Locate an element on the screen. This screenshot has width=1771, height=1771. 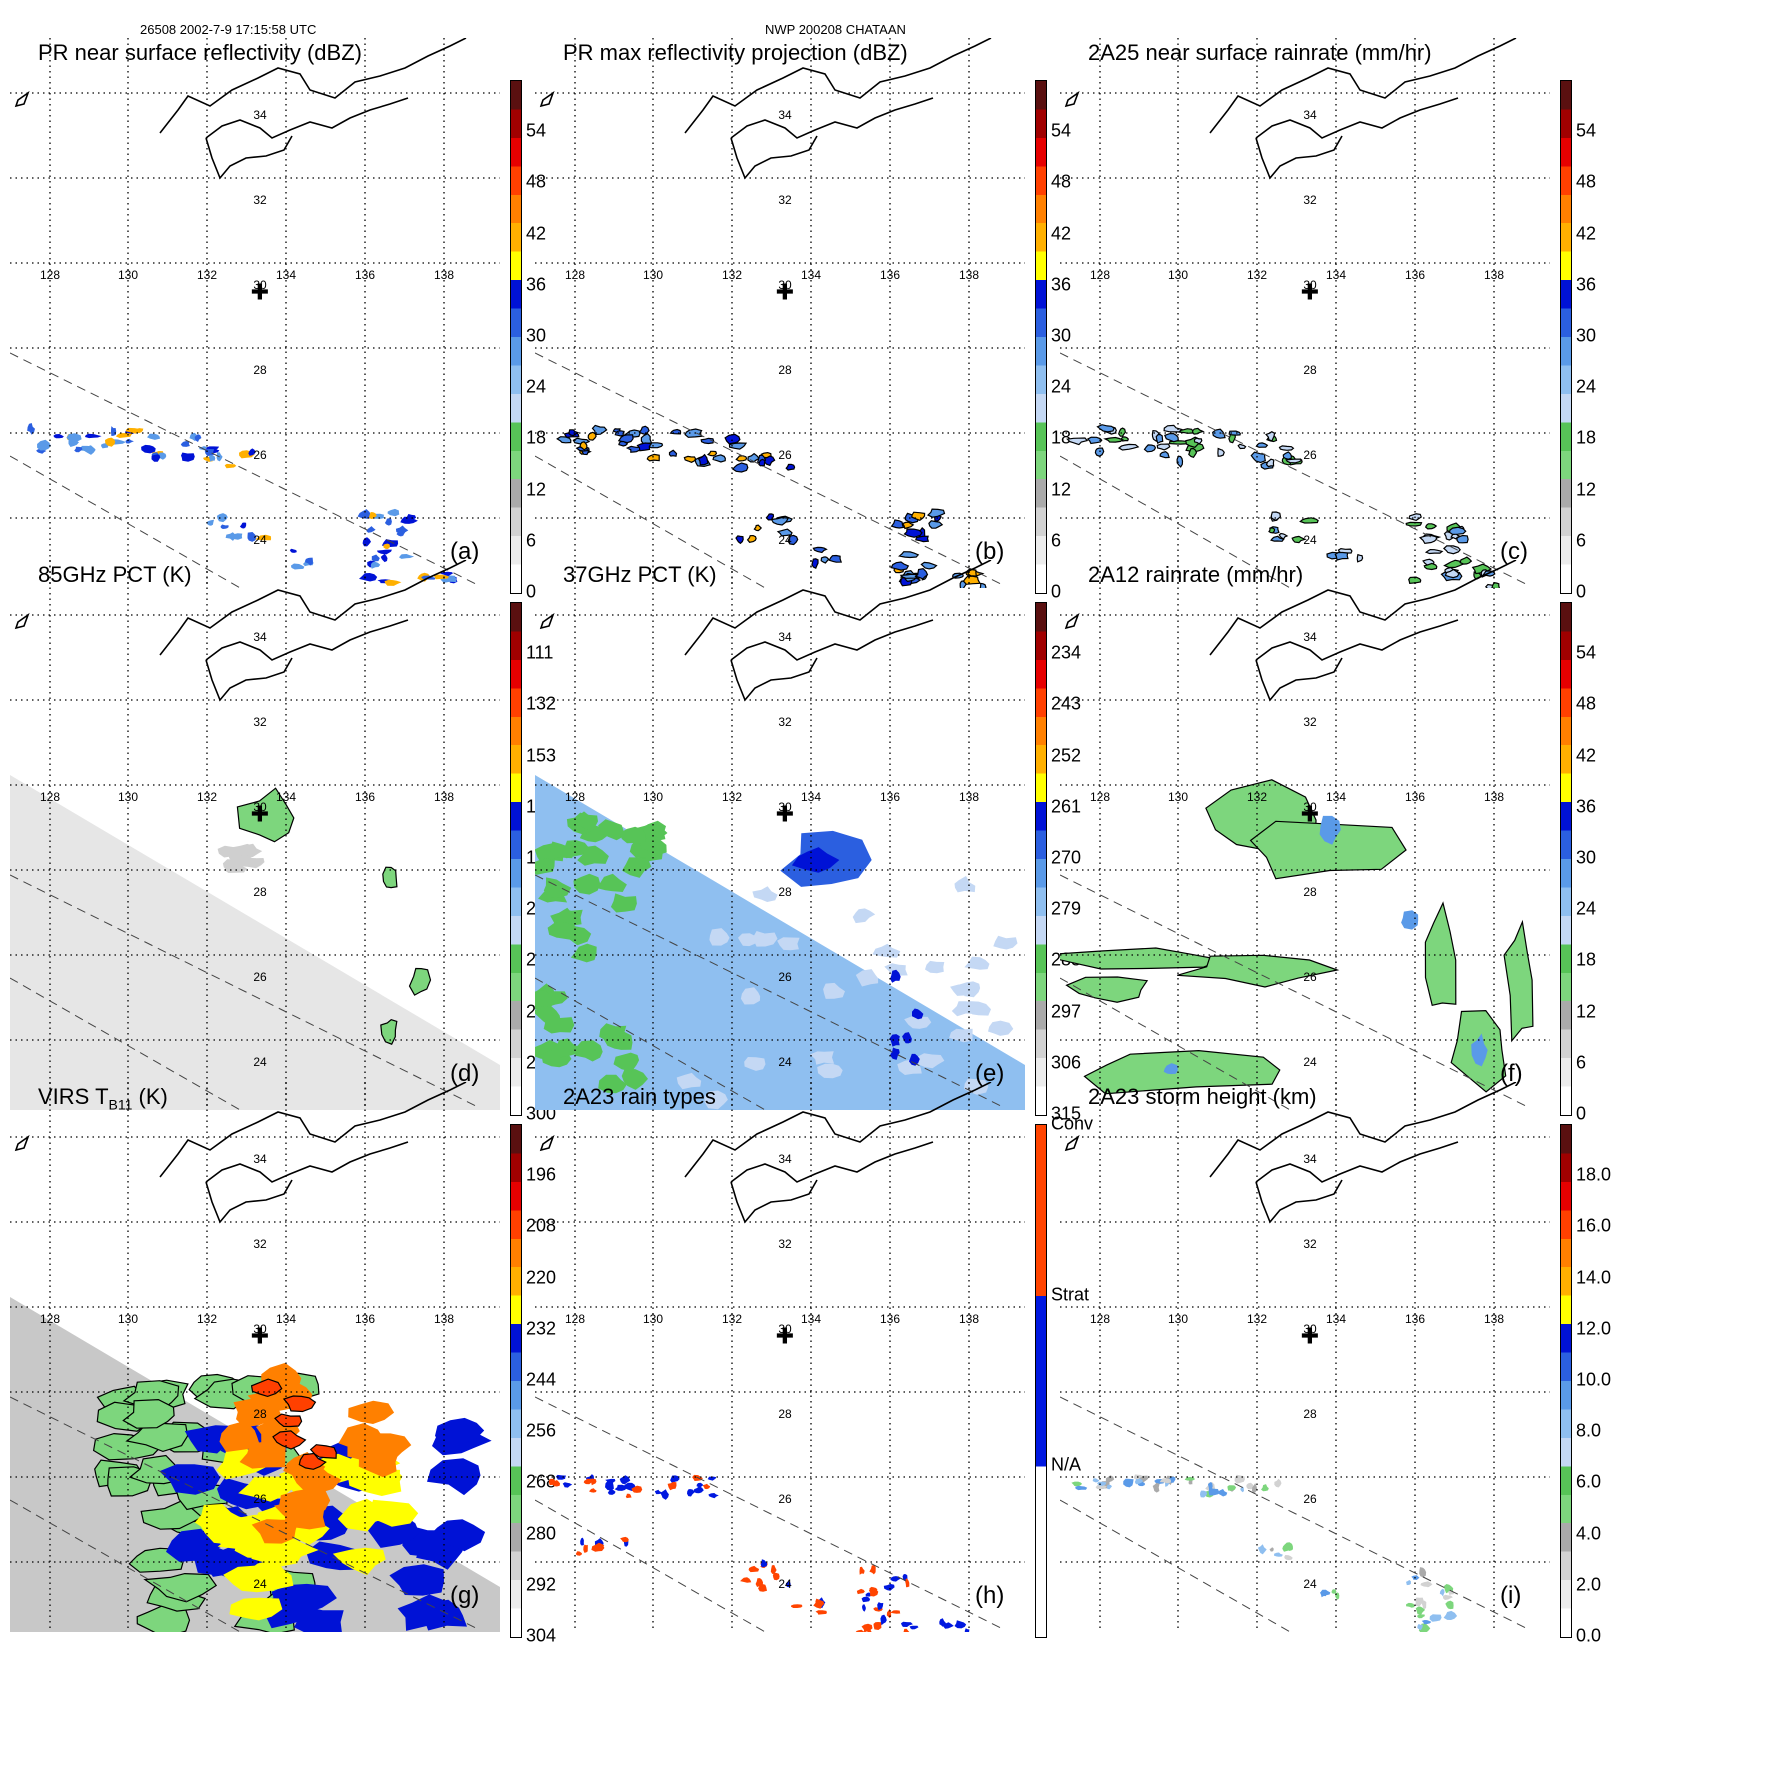
colorbar is located at coordinates (1041, 337).